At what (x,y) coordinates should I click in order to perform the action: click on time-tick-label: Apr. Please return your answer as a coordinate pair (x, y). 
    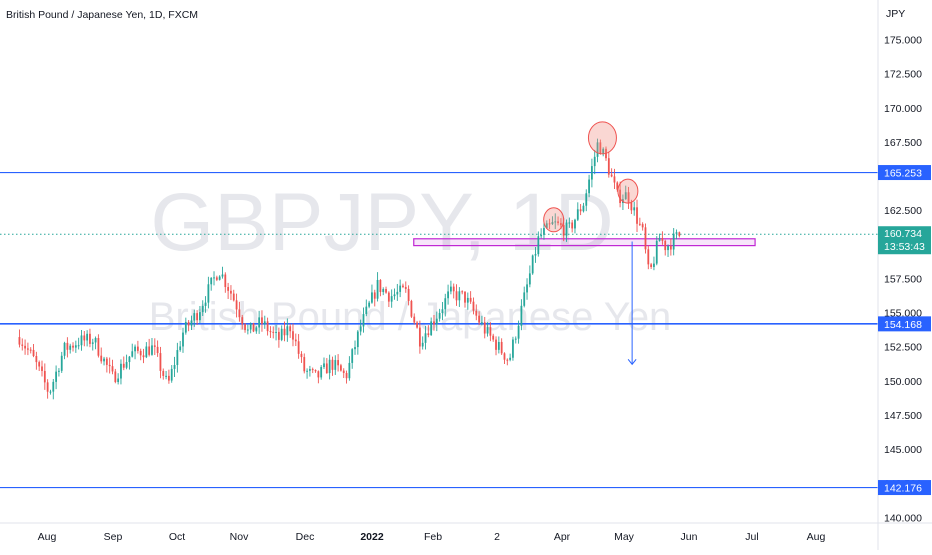
    Looking at the image, I should click on (562, 537).